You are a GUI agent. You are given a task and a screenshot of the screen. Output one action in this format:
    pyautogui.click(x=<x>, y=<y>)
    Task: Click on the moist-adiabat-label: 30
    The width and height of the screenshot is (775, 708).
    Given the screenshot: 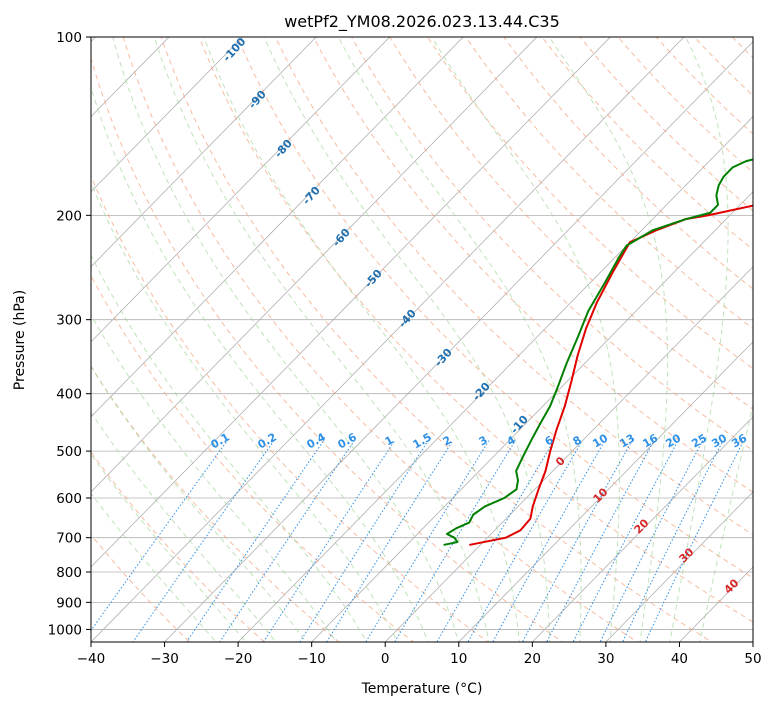 What is the action you would take?
    pyautogui.click(x=687, y=555)
    